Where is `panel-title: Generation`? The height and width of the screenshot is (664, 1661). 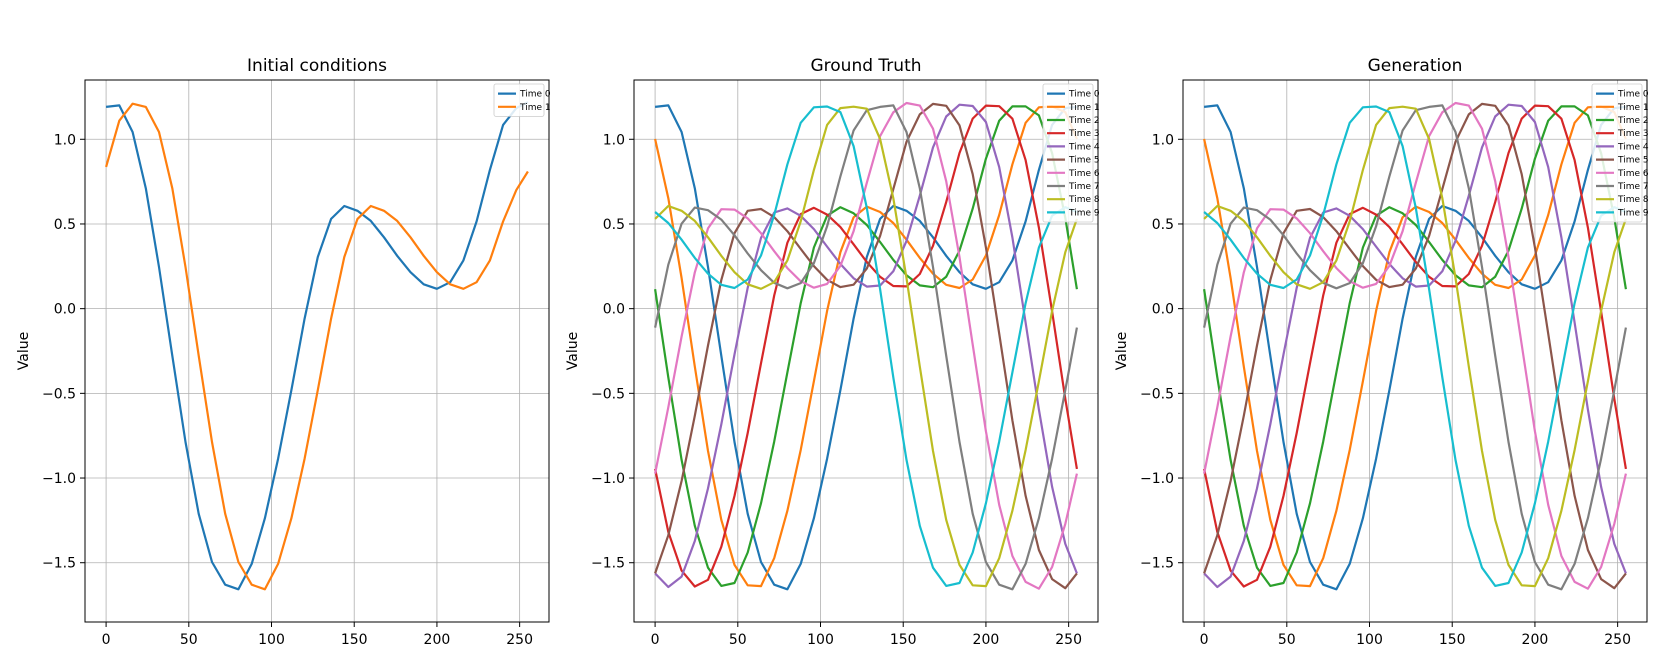
panel-title: Generation is located at coordinates (1415, 66).